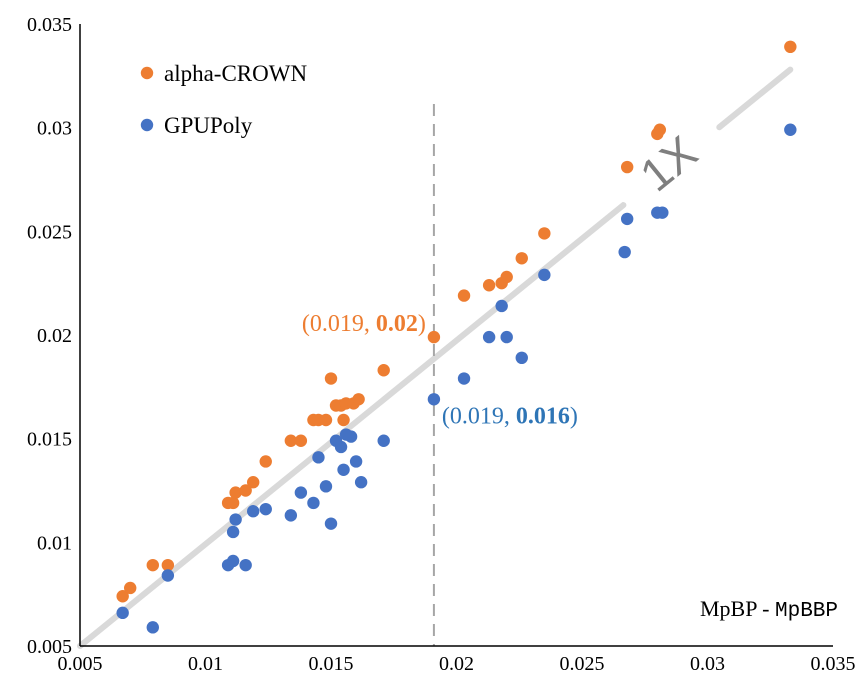 Image resolution: width=867 pixels, height=679 pixels. I want to click on y-tick-label: 0.02, so click(54, 336).